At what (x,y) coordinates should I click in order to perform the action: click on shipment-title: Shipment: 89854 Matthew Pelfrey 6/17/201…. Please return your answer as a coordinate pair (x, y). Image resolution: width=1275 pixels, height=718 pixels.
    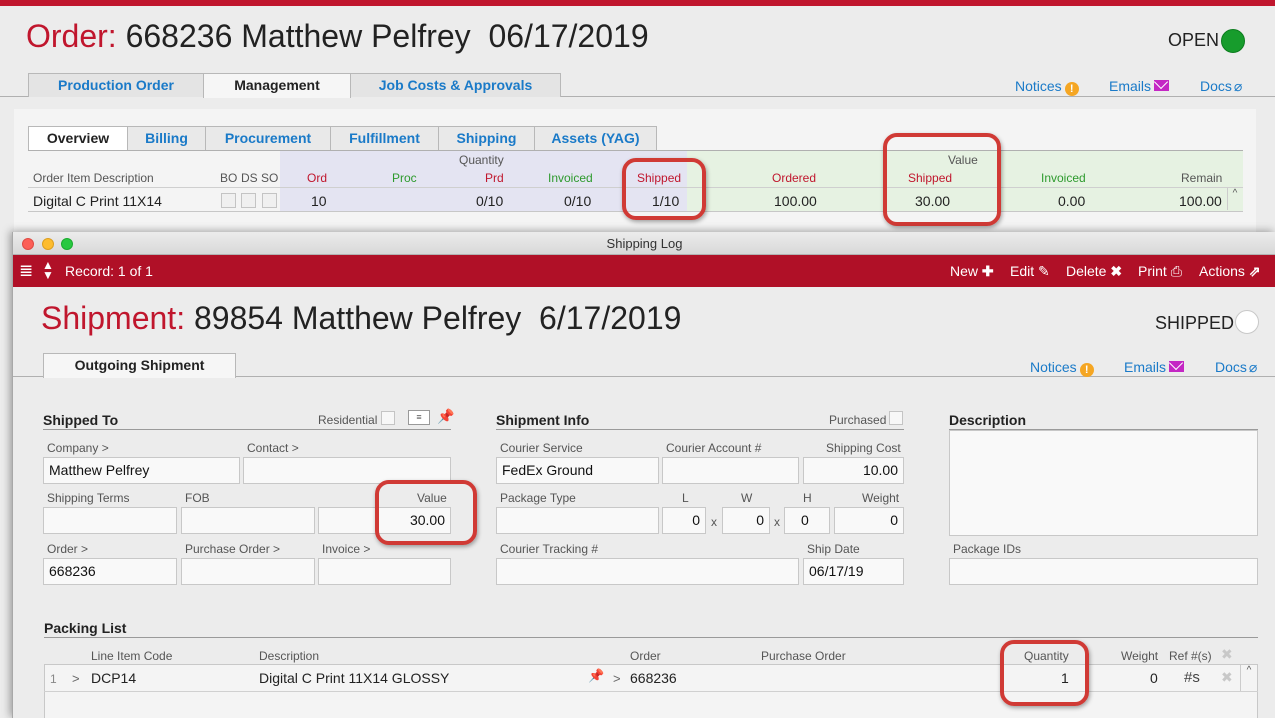
    Looking at the image, I should click on (361, 318).